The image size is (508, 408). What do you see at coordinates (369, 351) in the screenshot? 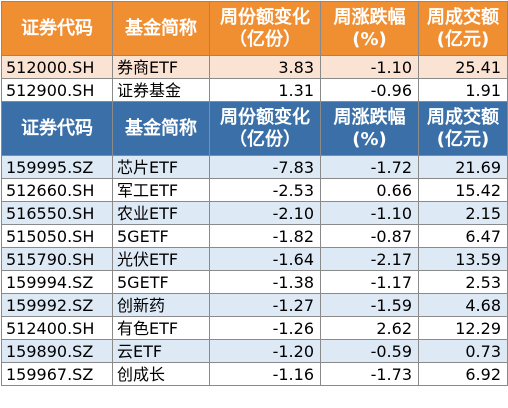
I see `cell-pct-change: -0.59` at bounding box center [369, 351].